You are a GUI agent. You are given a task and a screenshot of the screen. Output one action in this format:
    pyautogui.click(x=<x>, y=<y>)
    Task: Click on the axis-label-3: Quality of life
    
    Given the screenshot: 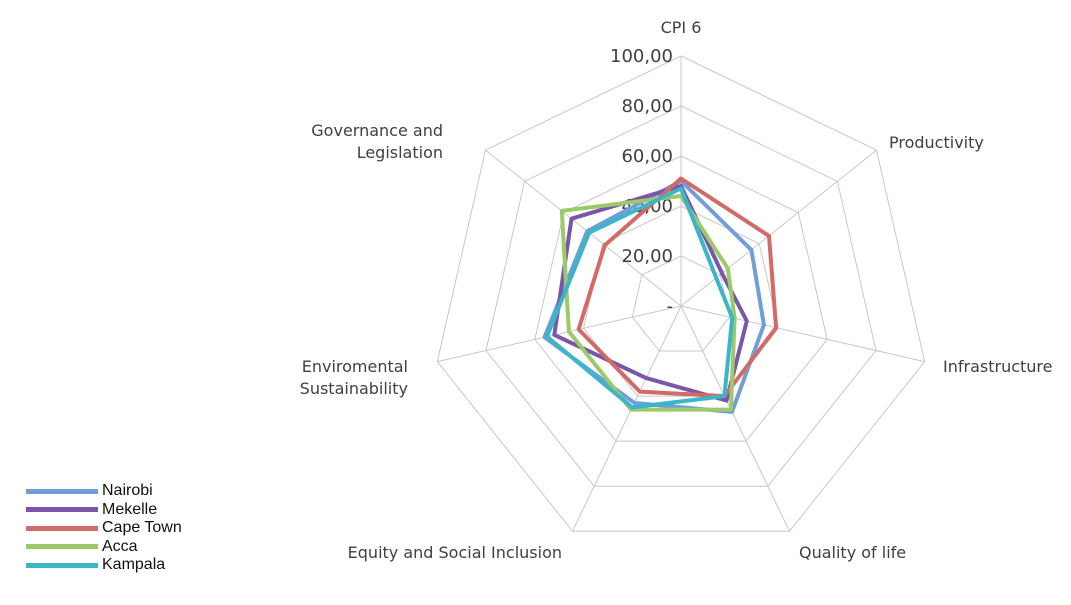 What is the action you would take?
    pyautogui.click(x=852, y=552)
    